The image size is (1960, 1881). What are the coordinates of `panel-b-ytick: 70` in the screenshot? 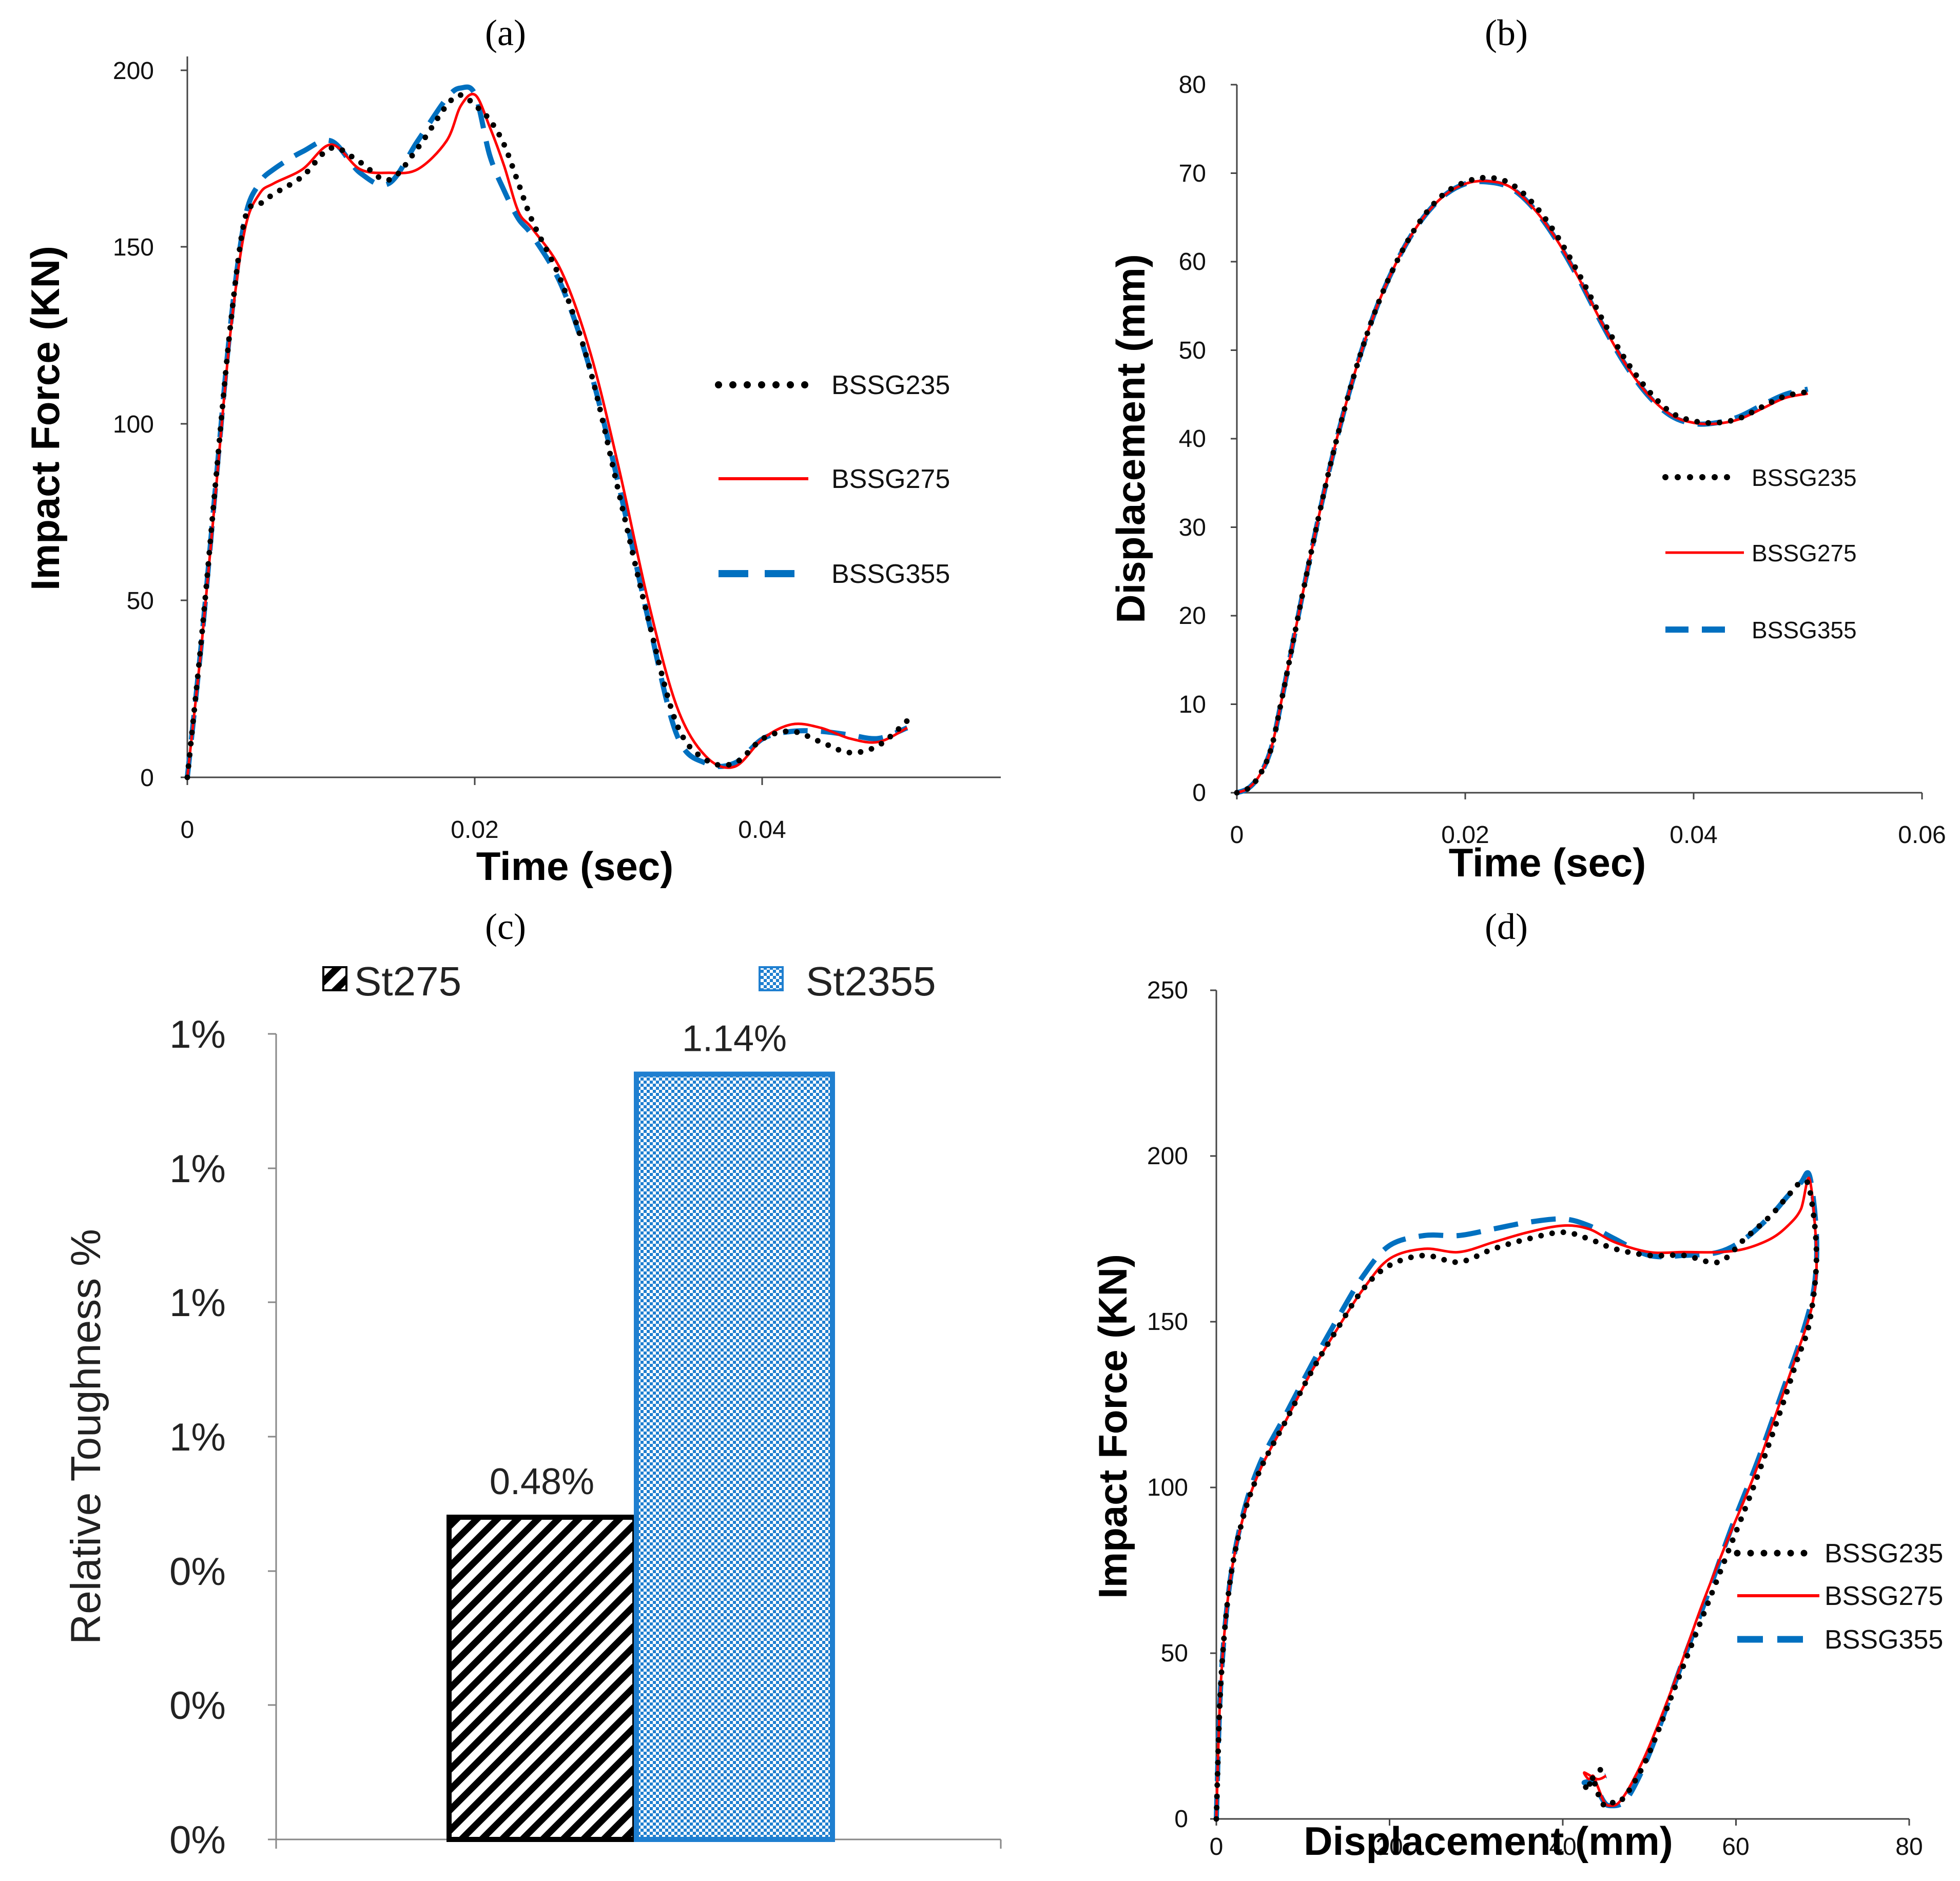 It's located at (1192, 173).